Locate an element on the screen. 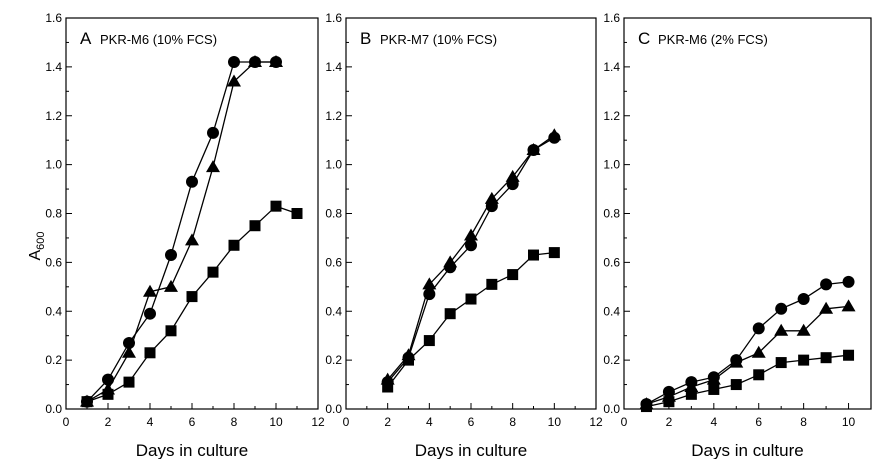 The width and height of the screenshot is (873, 459). x-tick-label-a: 0 is located at coordinates (66, 422).